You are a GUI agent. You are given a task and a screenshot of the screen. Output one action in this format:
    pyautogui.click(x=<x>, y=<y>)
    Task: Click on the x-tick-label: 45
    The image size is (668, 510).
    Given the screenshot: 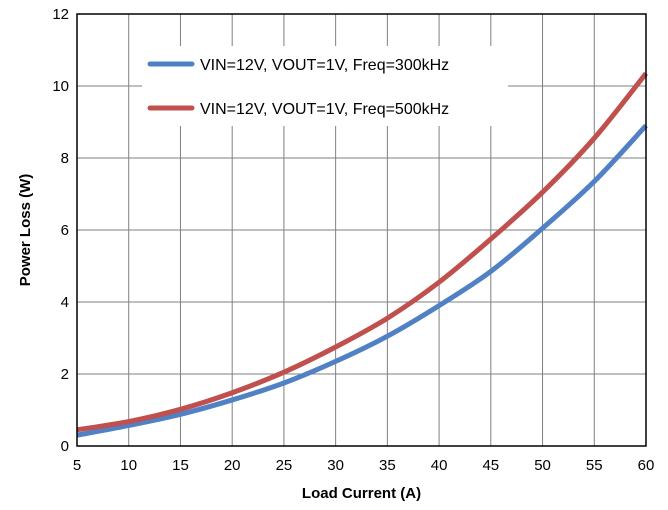 What is the action you would take?
    pyautogui.click(x=490, y=465)
    